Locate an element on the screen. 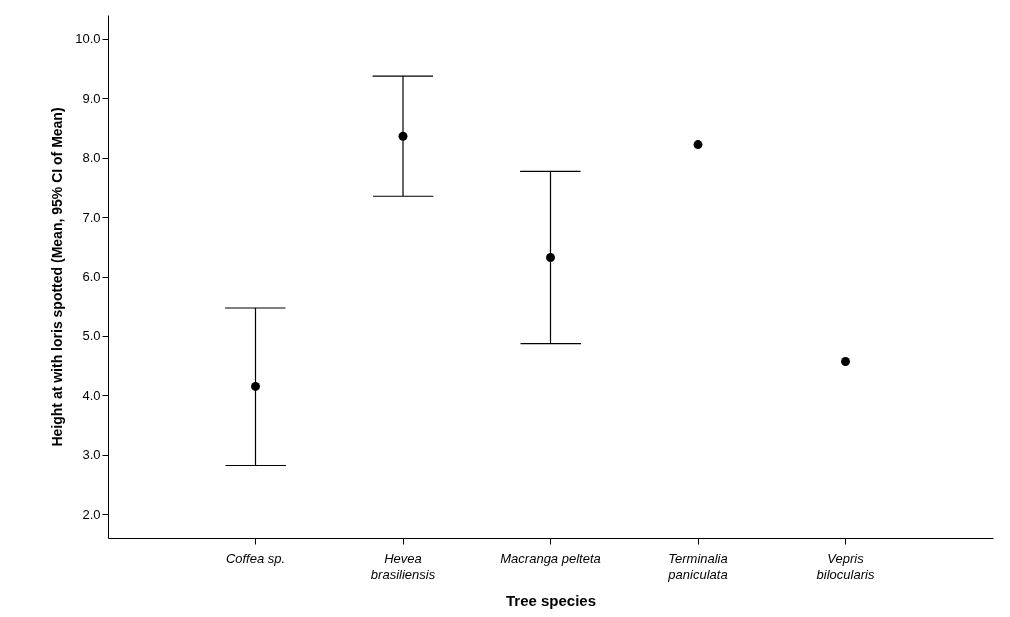 The width and height of the screenshot is (1010, 617). x-tick-label: Vepris bilocularis is located at coordinates (845, 566).